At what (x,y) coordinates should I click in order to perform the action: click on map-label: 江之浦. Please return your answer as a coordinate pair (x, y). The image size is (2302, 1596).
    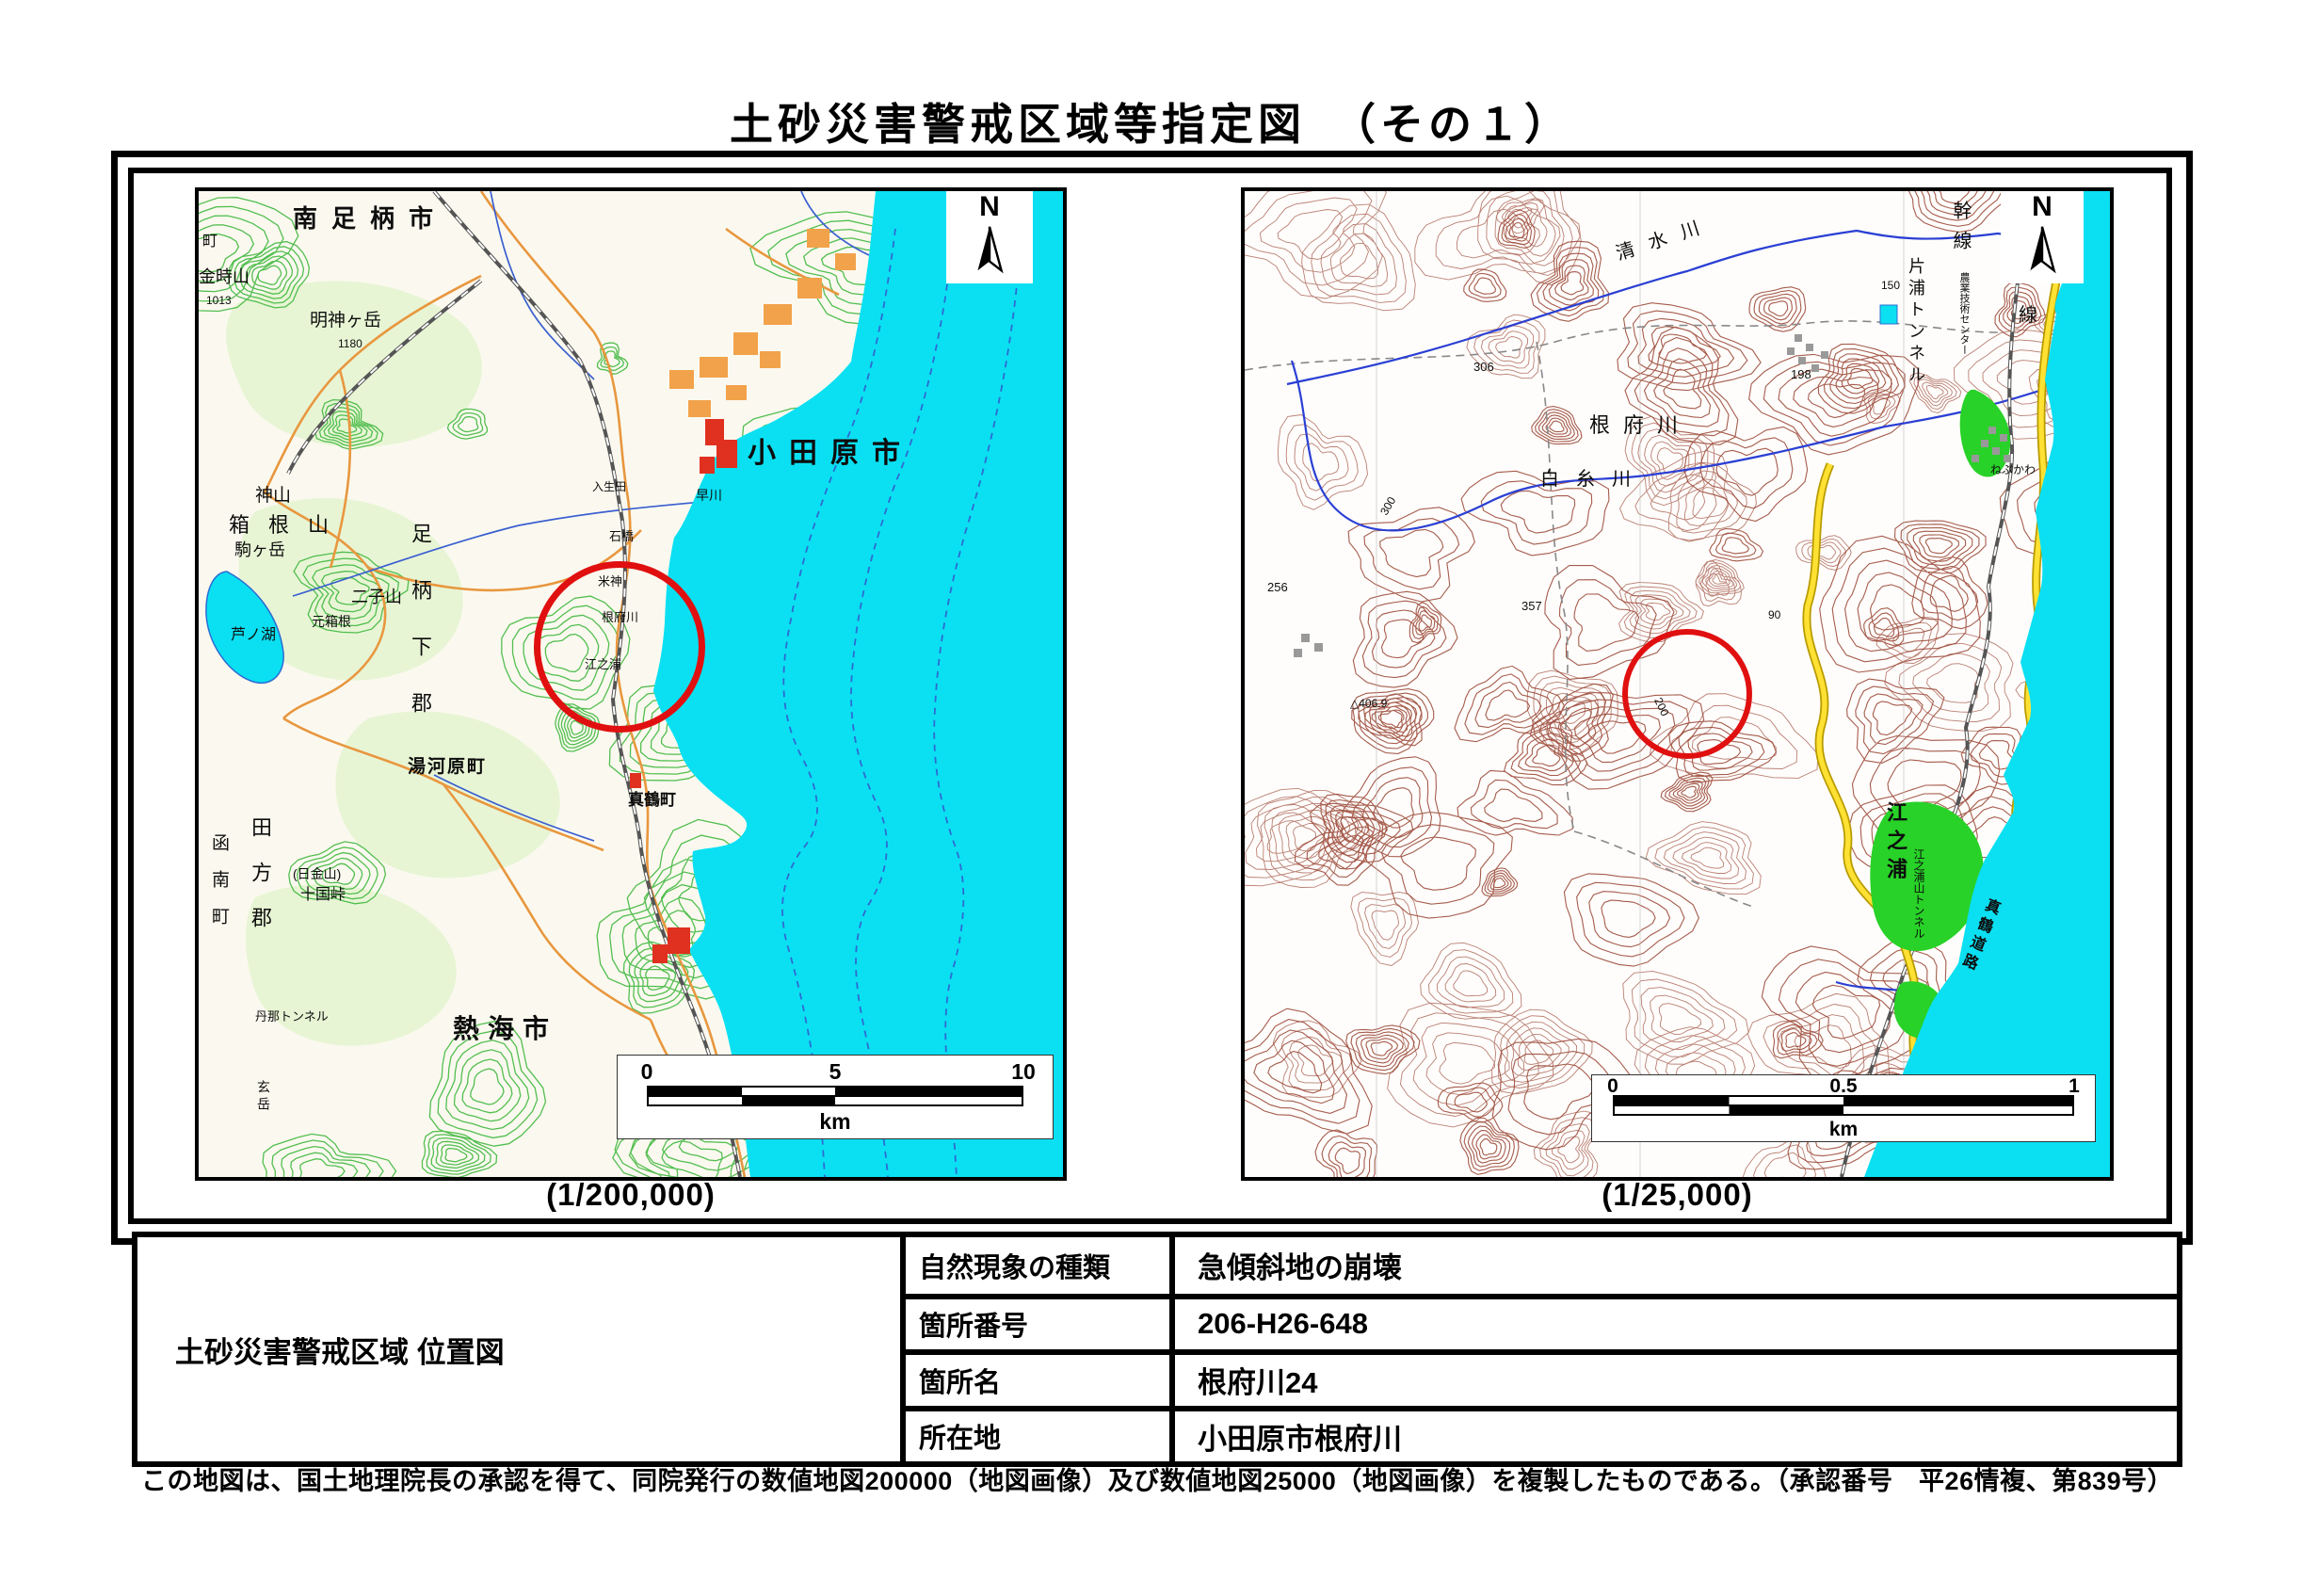
    Looking at the image, I should click on (1896, 843).